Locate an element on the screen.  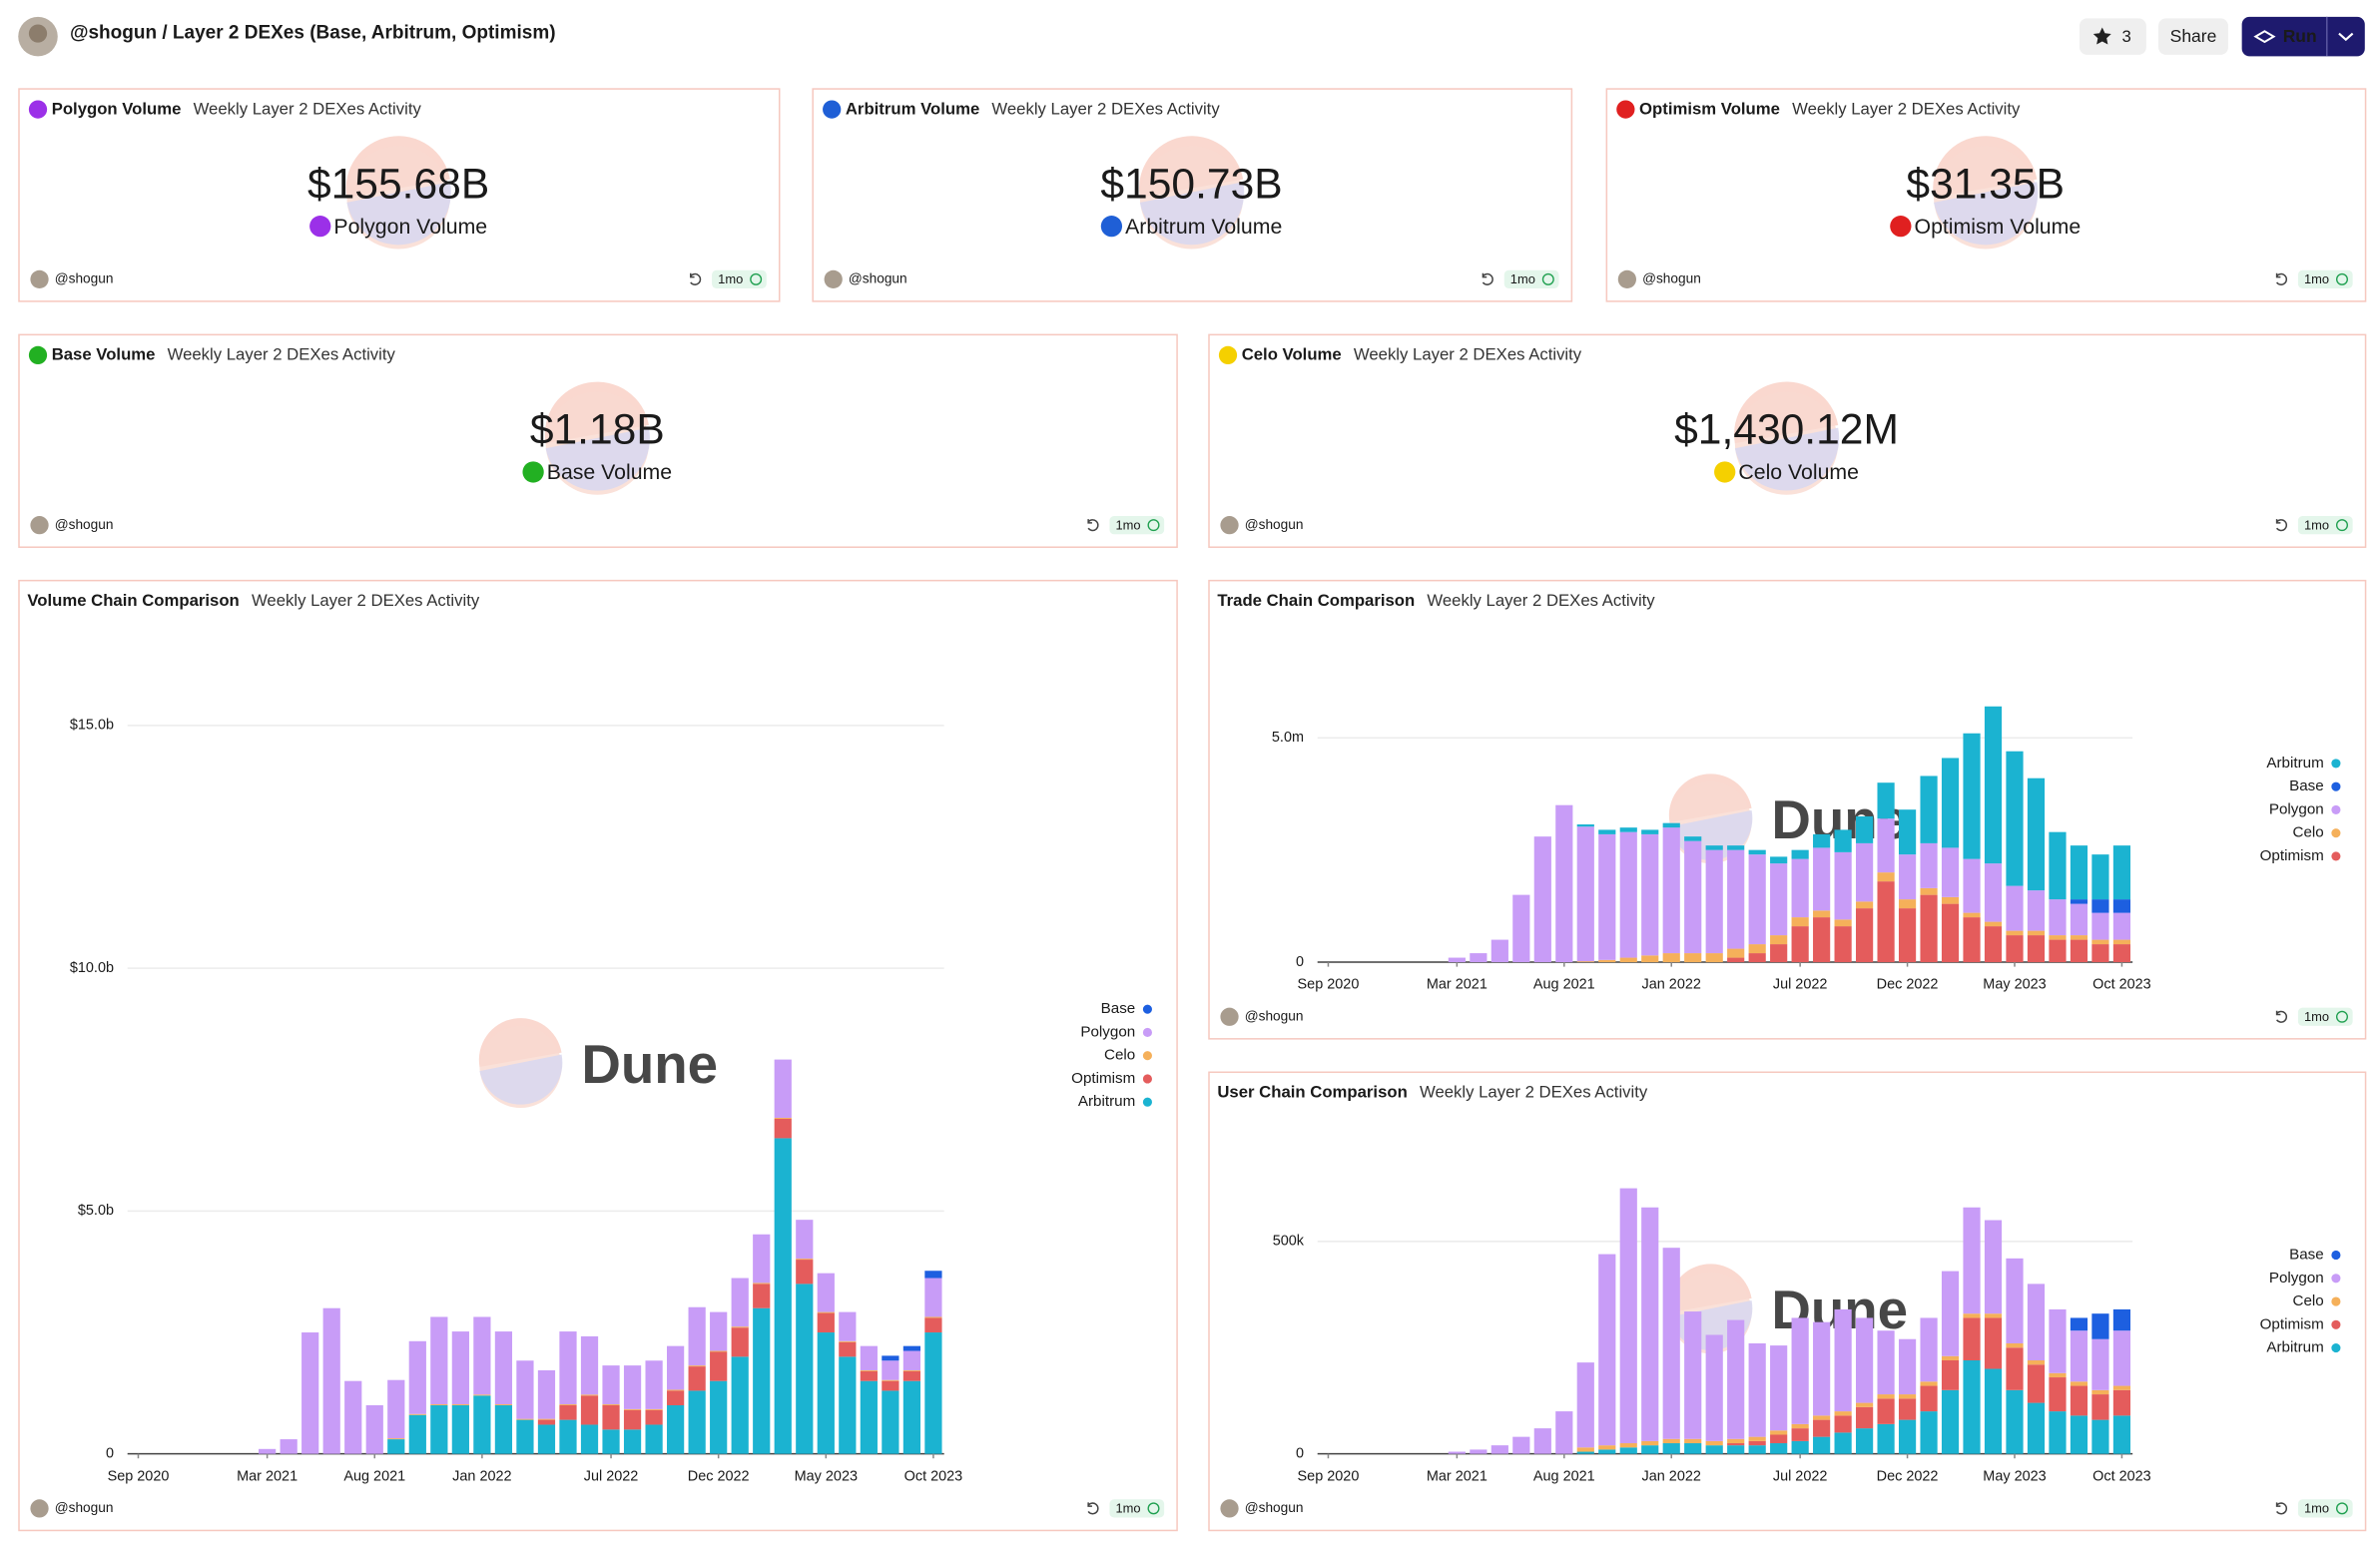
y-tick-label: $5.0b is located at coordinates (96, 1211).